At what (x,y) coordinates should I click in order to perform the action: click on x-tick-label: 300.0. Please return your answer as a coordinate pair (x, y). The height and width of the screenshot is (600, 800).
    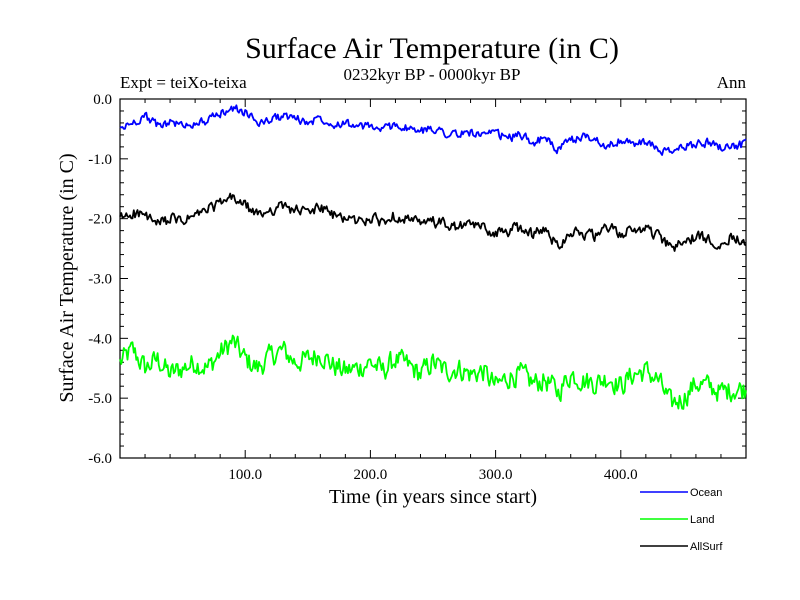
    Looking at the image, I should click on (496, 475).